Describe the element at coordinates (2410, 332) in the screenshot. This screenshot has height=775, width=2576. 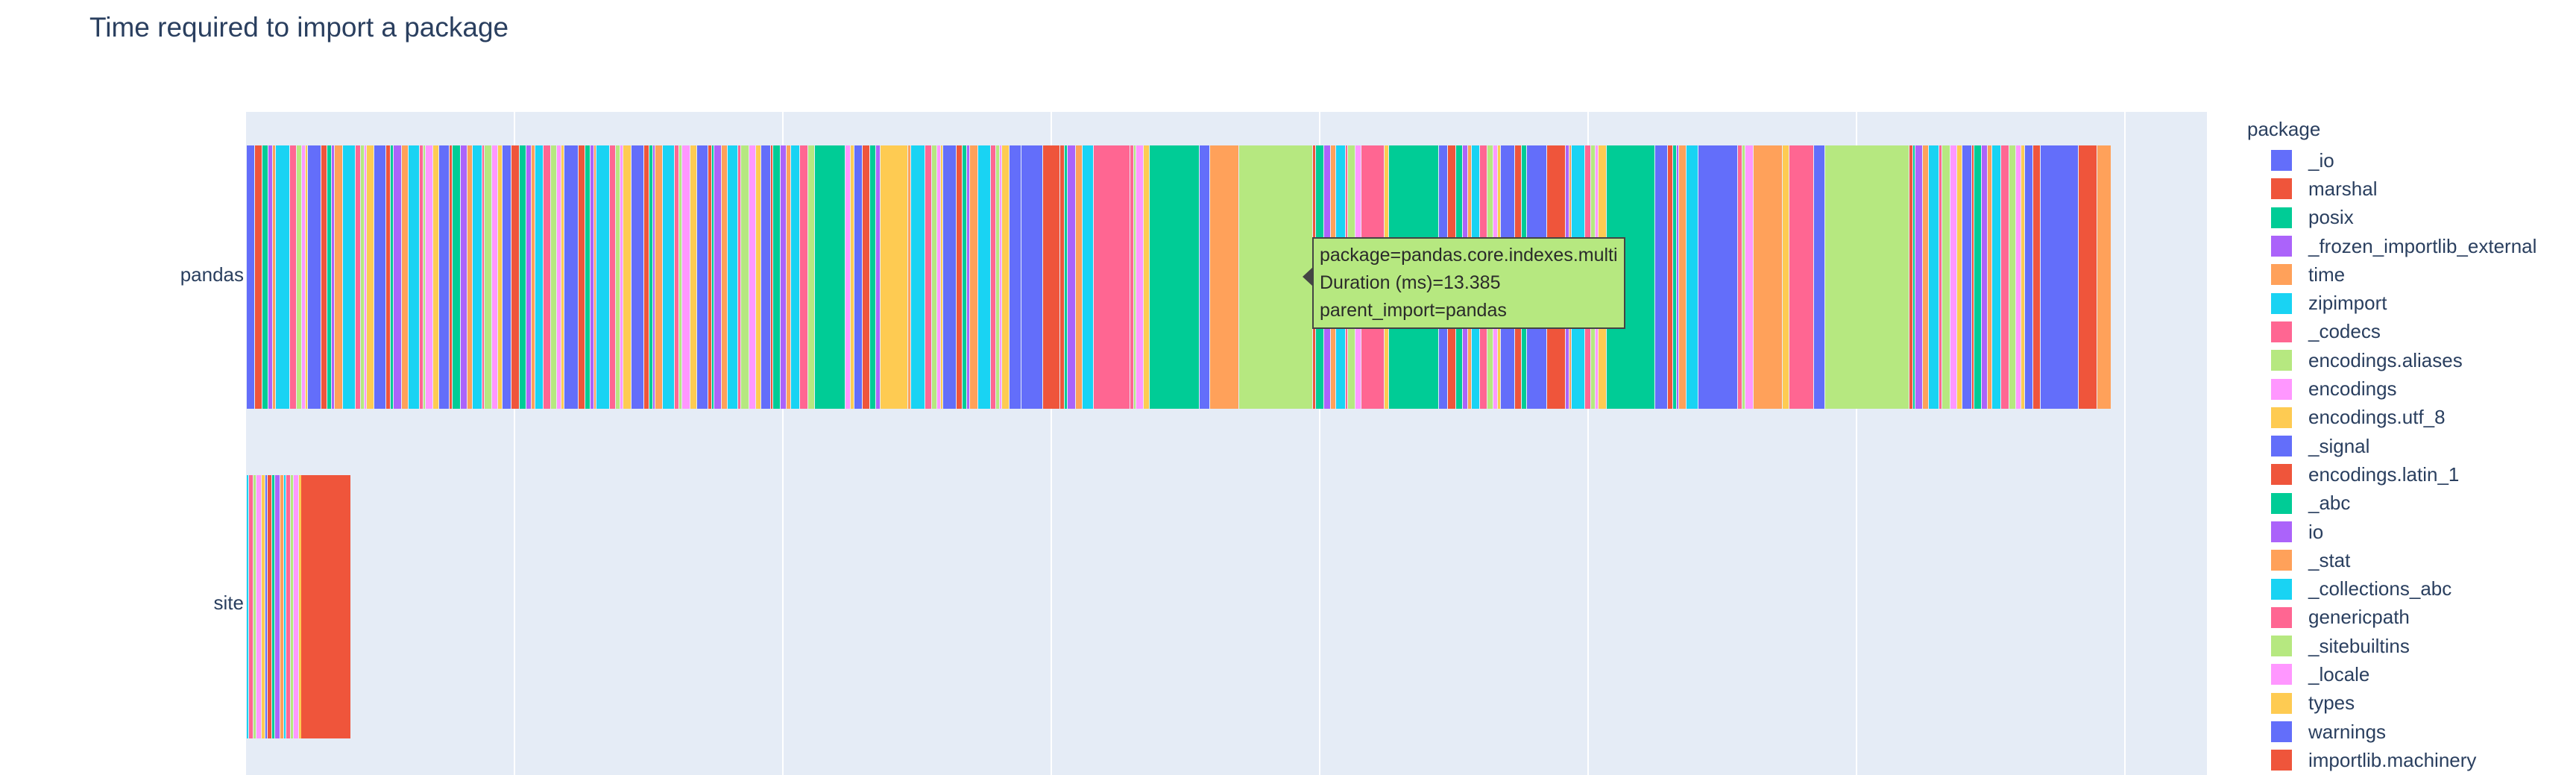
I see `legend-item: _codecs` at that location.